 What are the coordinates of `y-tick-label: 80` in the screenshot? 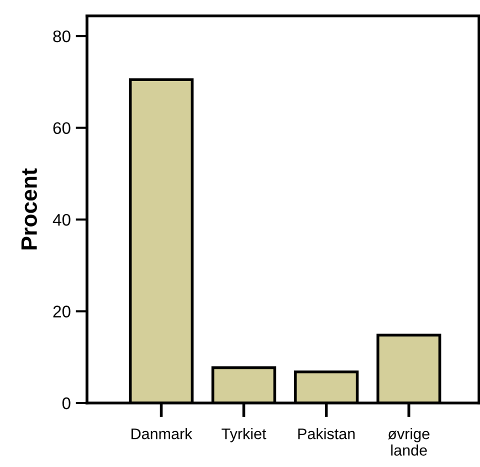 It's located at (61, 36).